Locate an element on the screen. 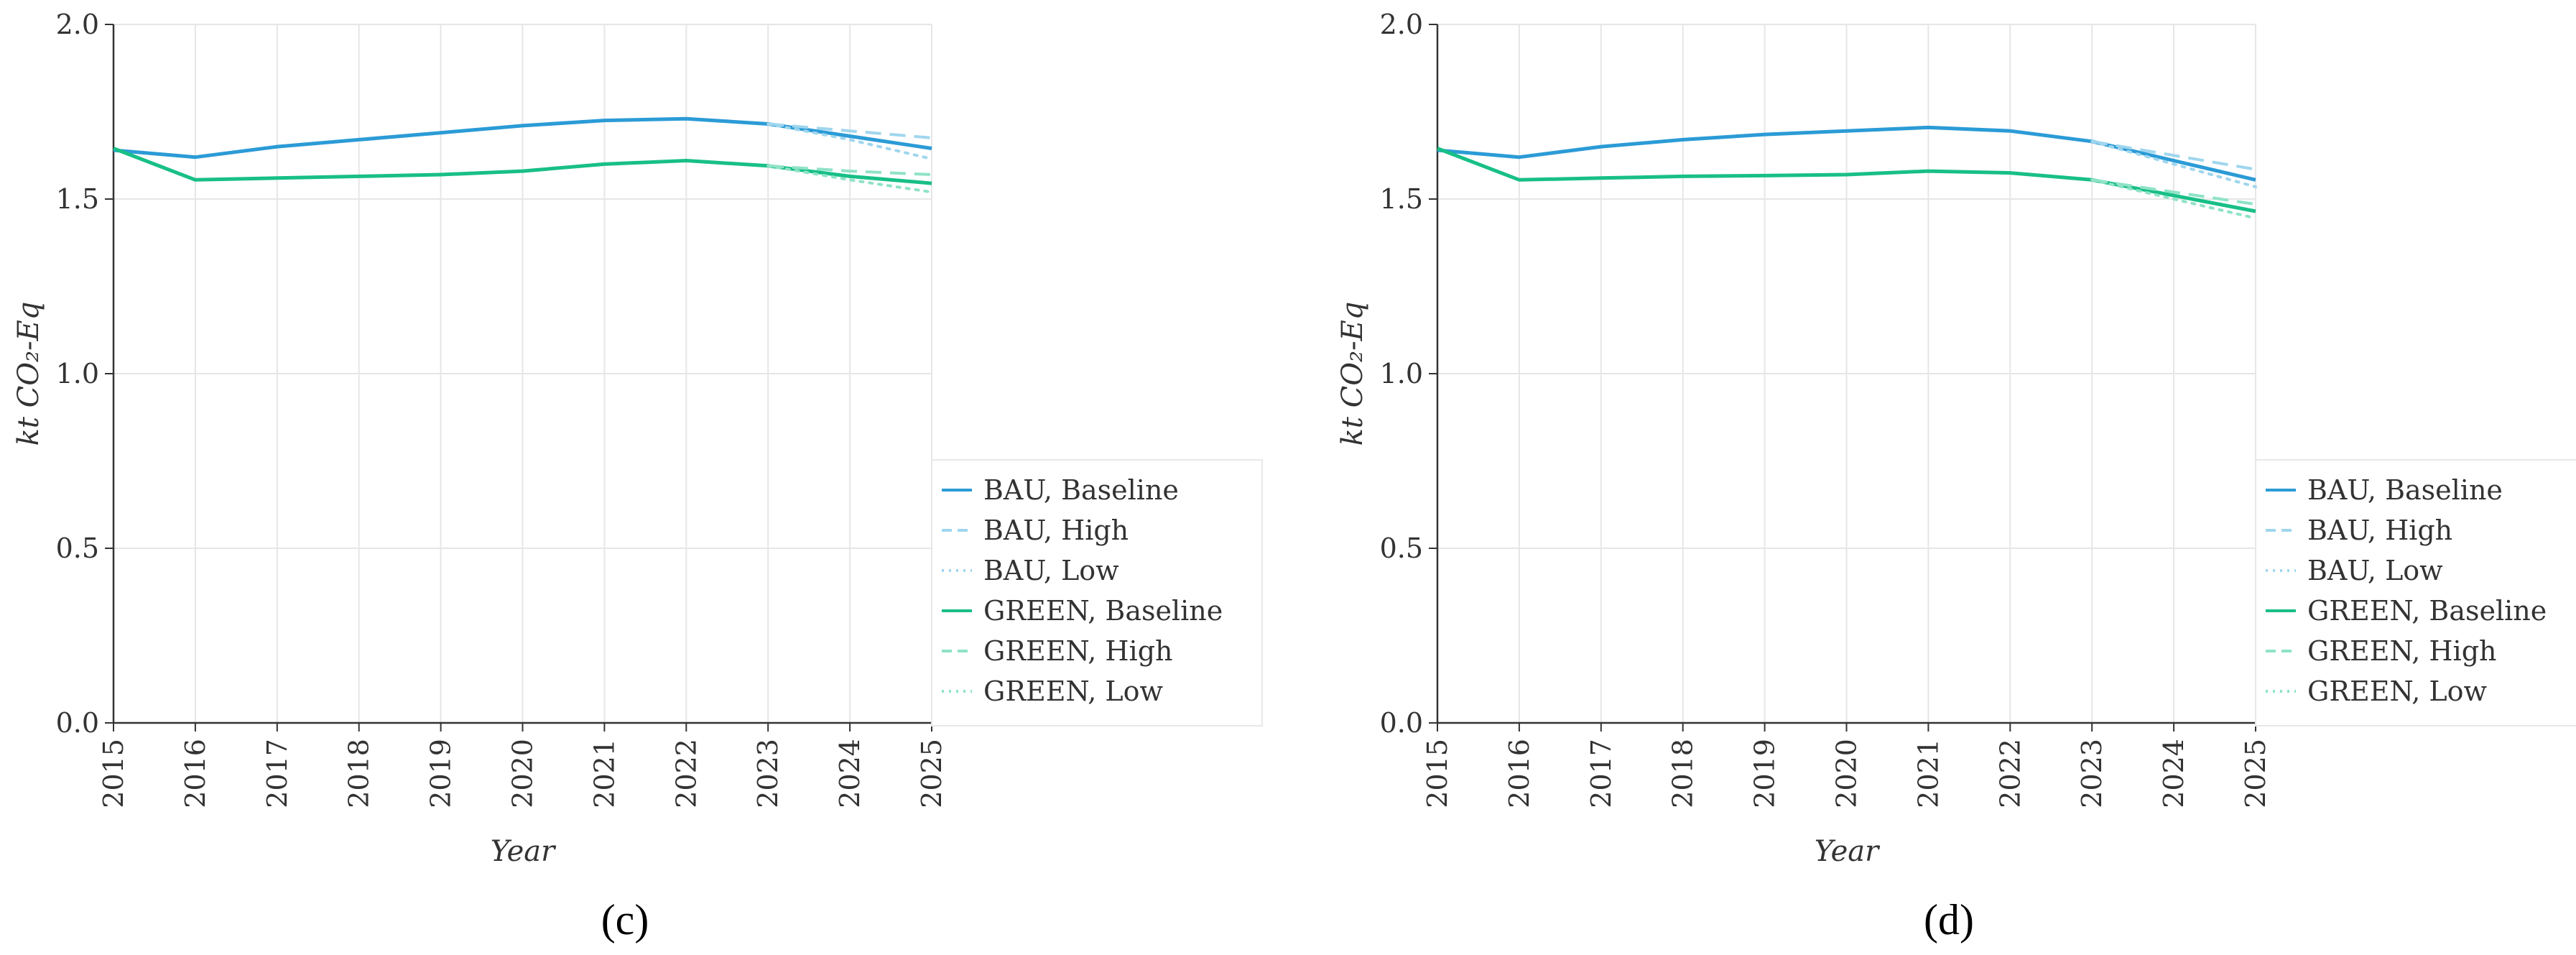  panel-caption: (c) is located at coordinates (625, 920).